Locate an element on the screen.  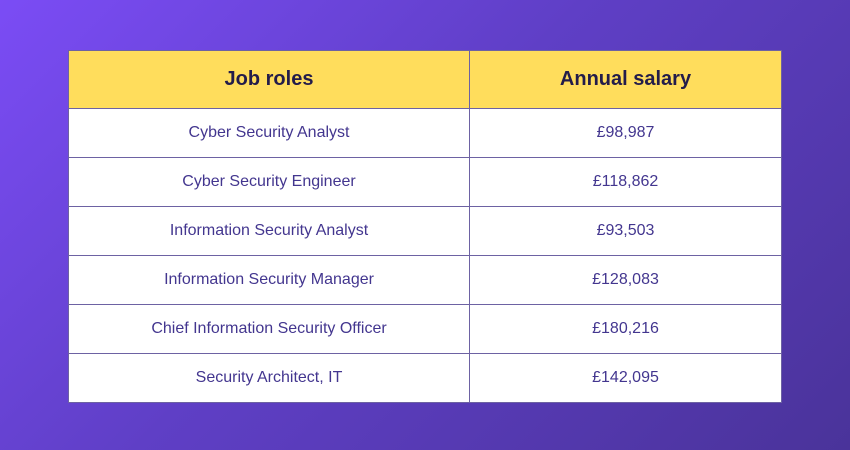
job-role-cell: Information Security Analyst is located at coordinates (269, 231).